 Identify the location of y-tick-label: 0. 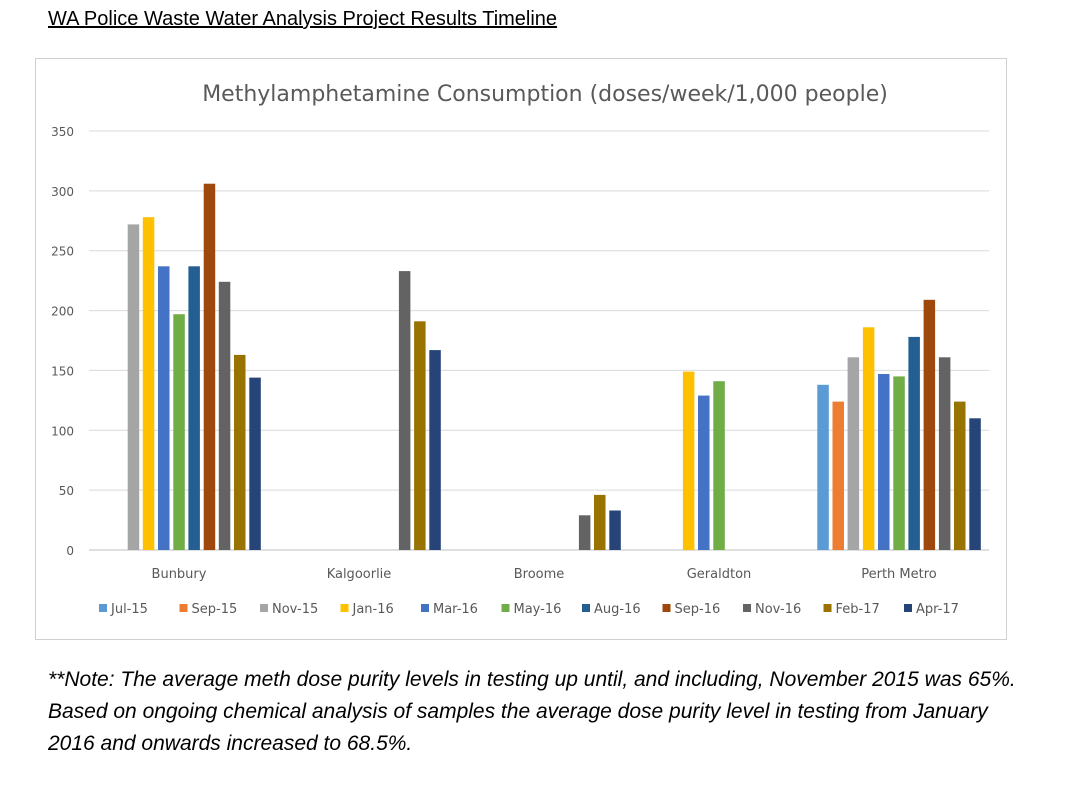
(70, 551).